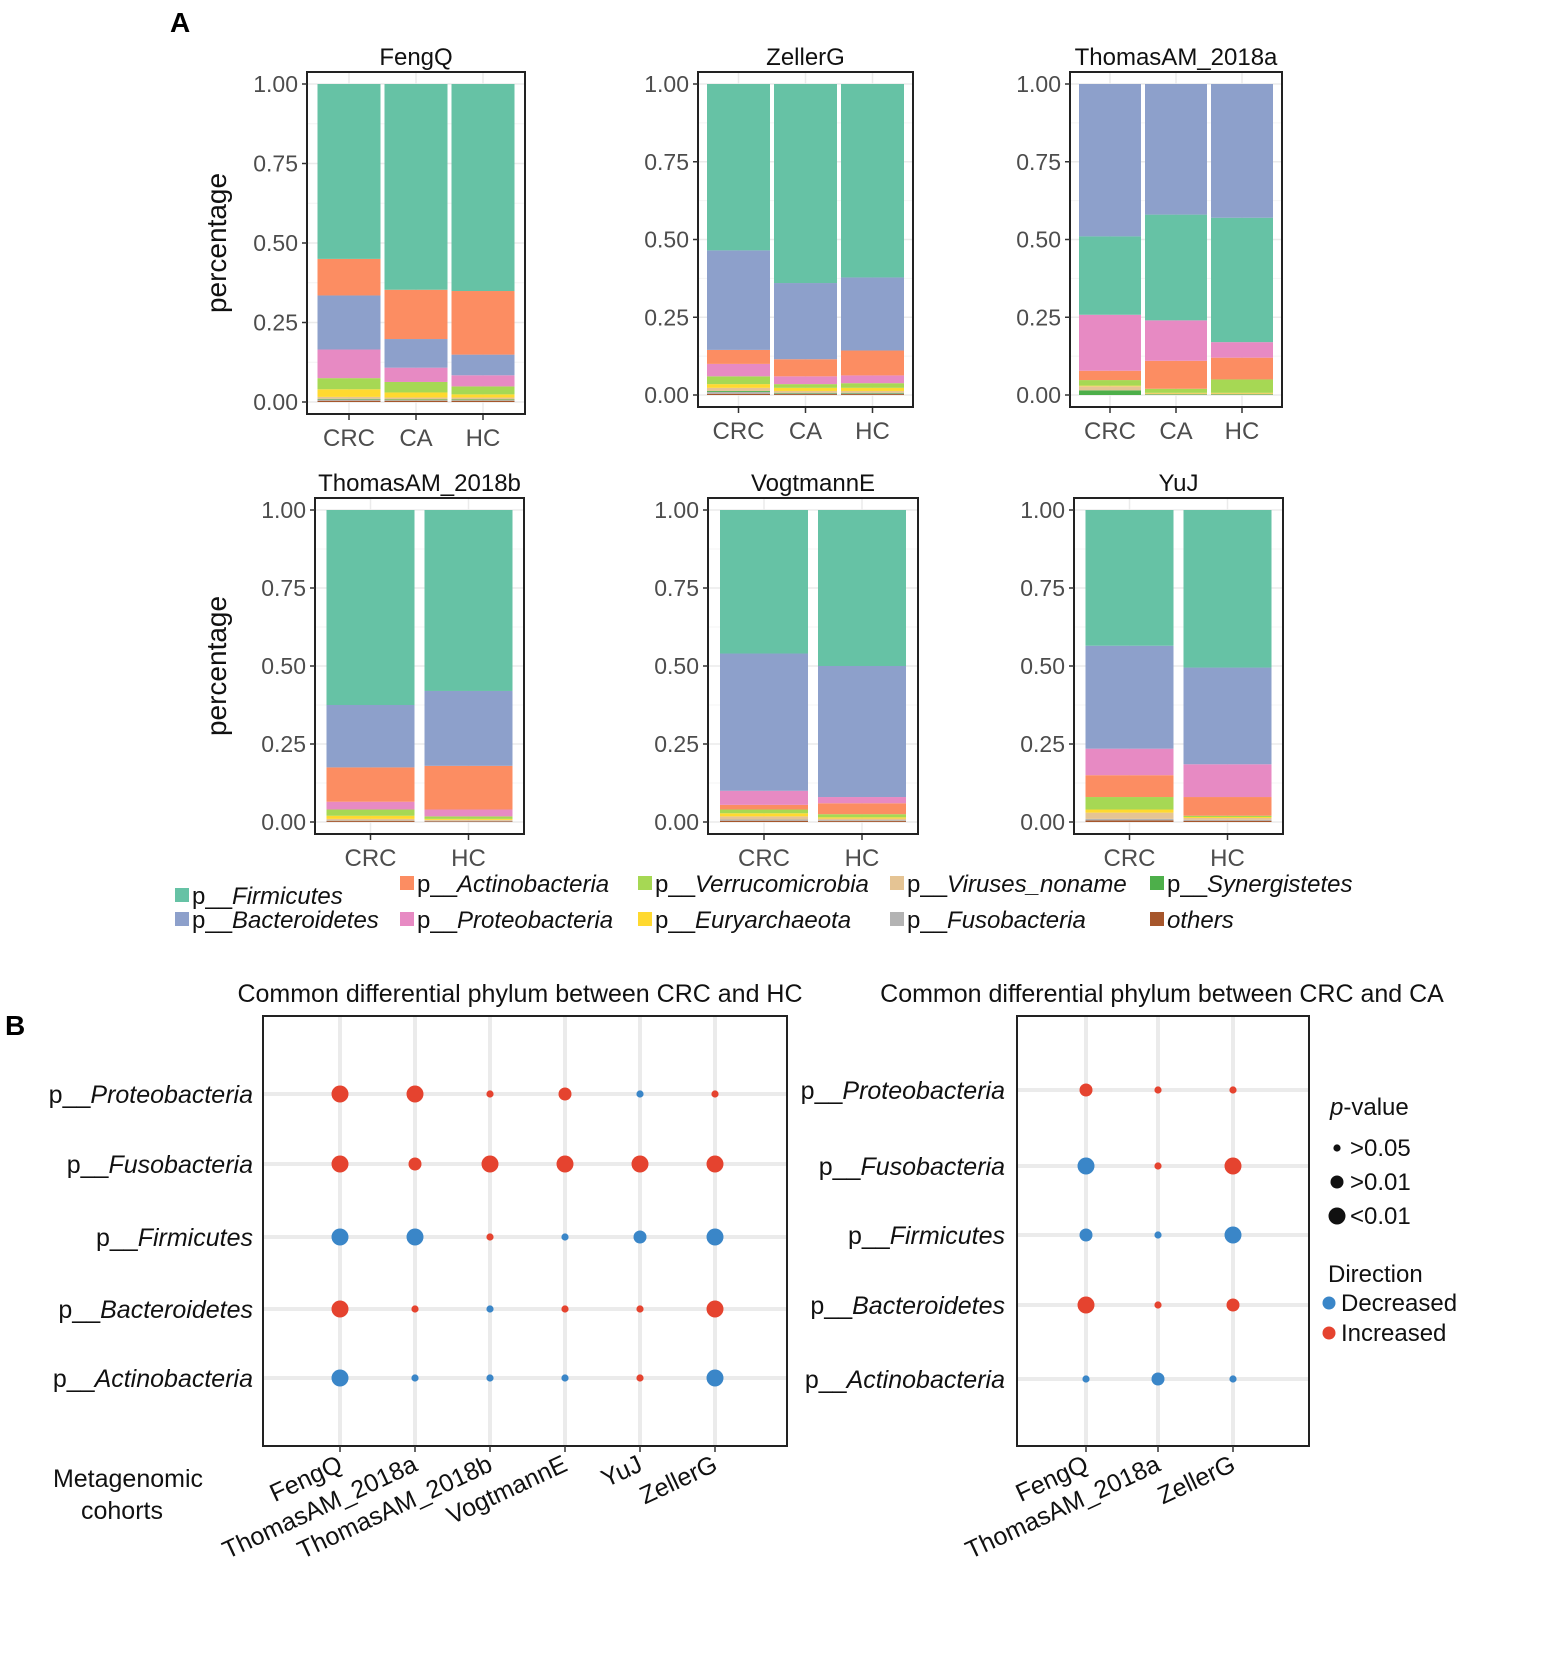 This screenshot has height=1662, width=1562. I want to click on legend-label: p__Viruses_noname, so click(1017, 884).